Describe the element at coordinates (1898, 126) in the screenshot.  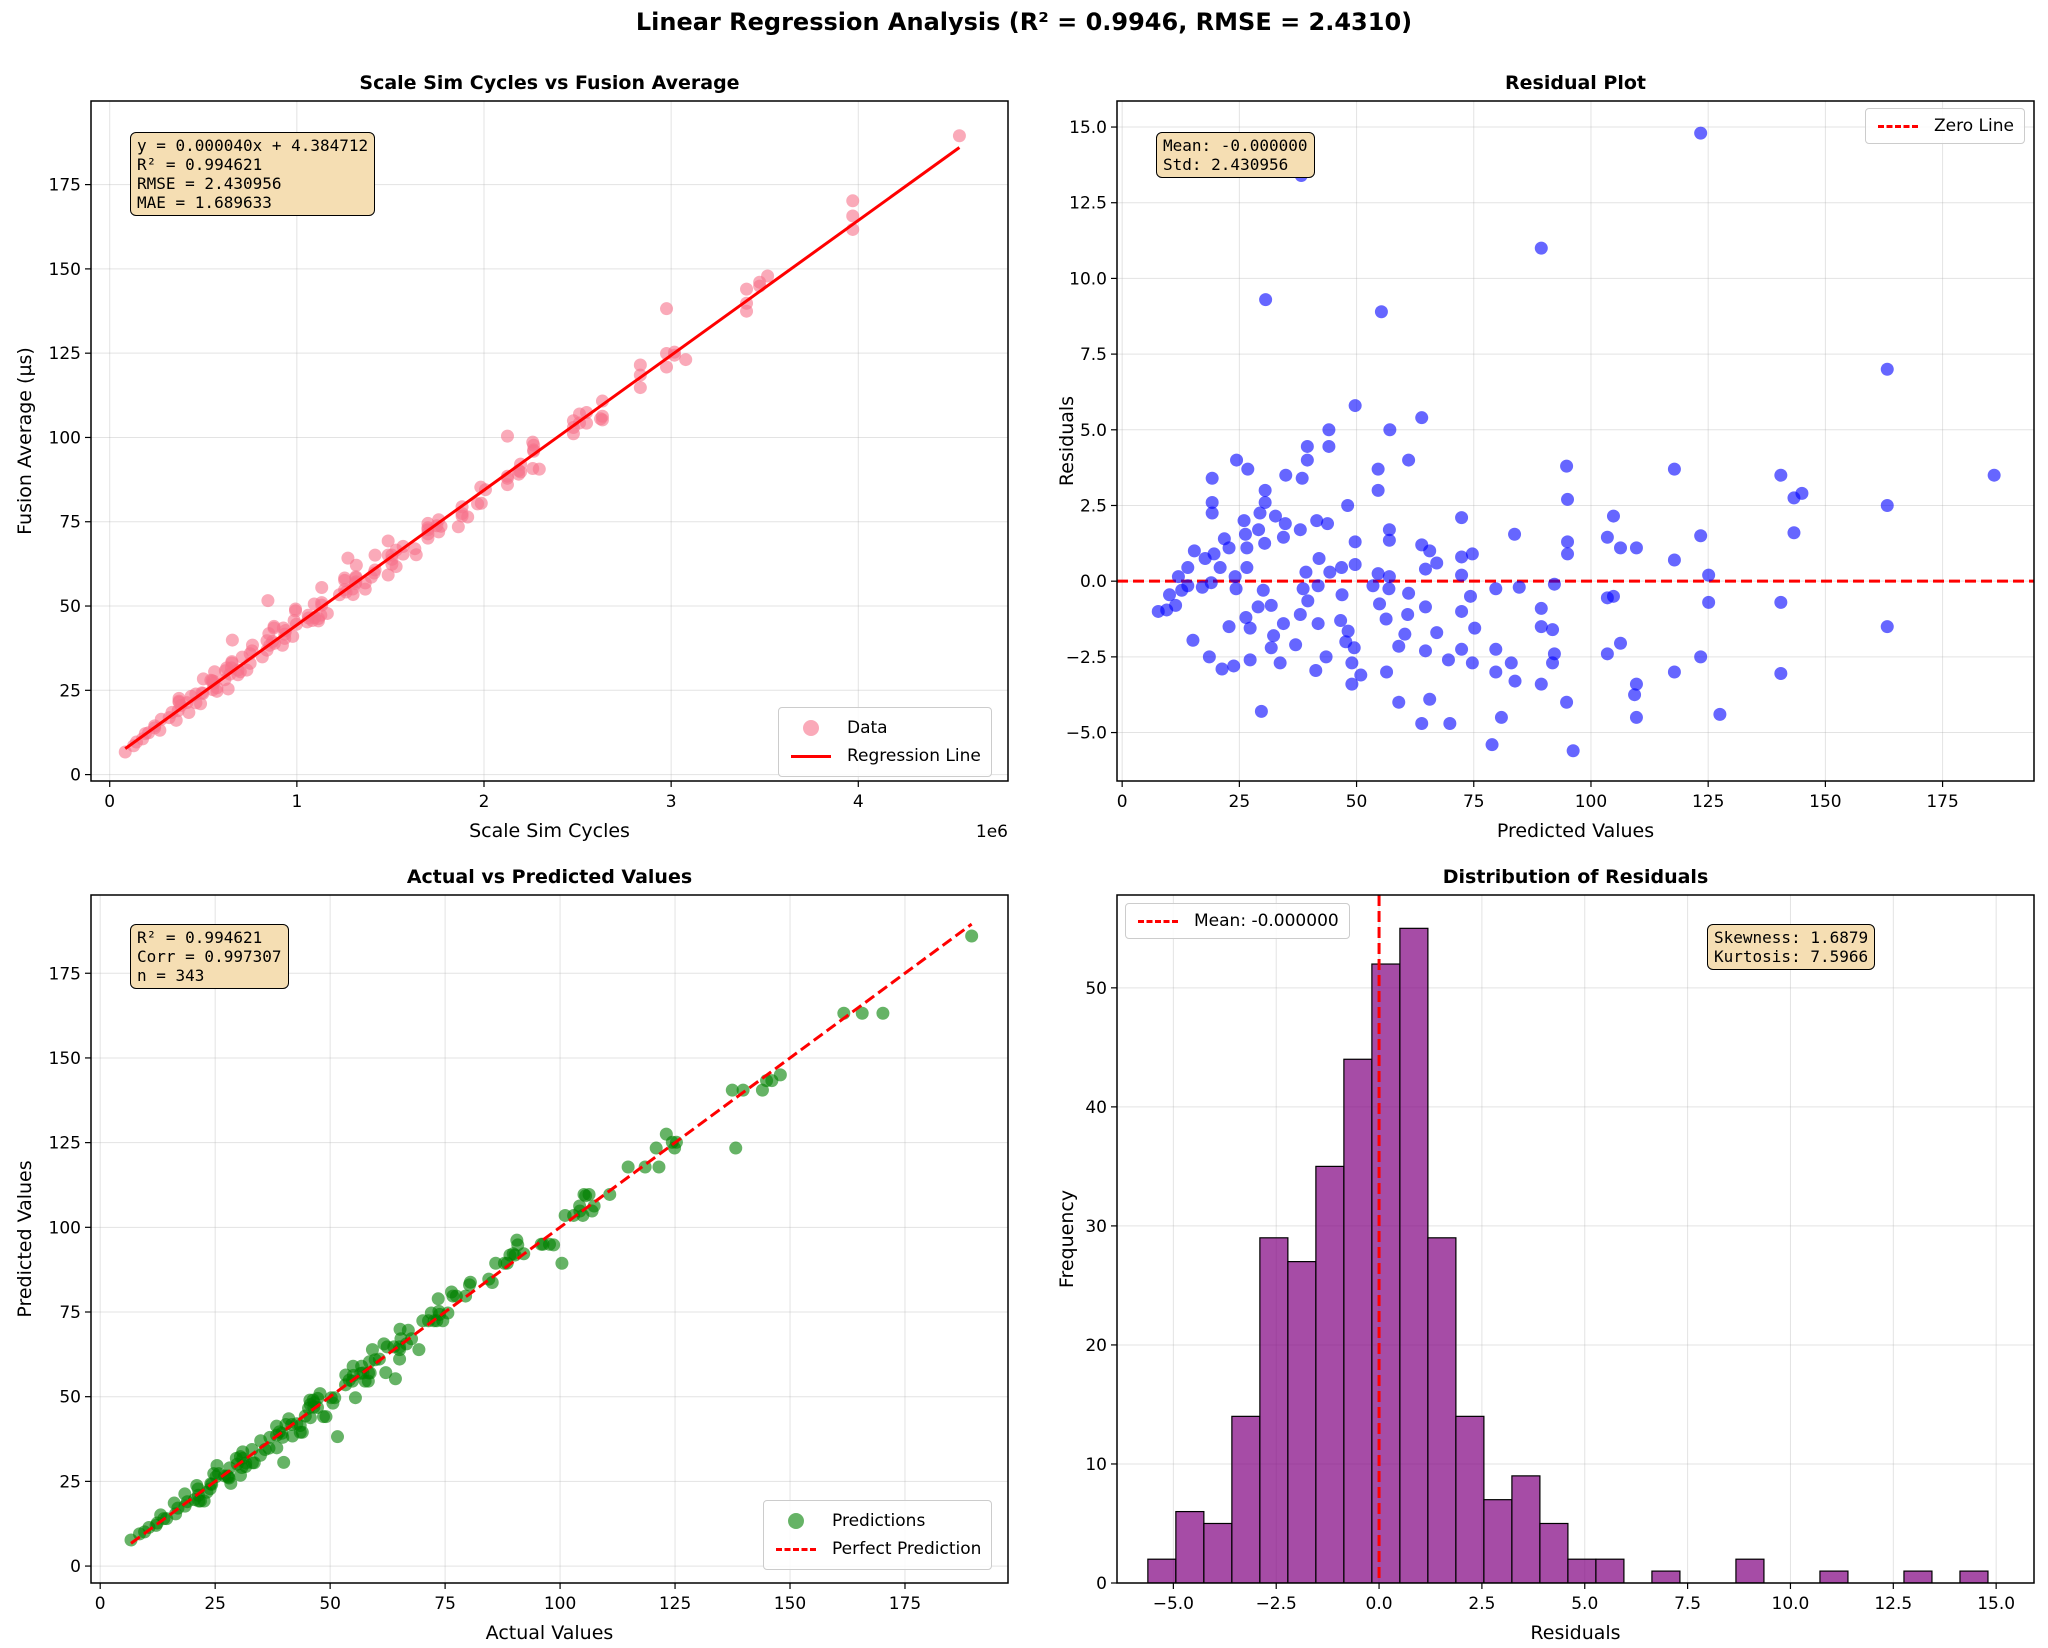
I see `dashed-line-icon` at that location.